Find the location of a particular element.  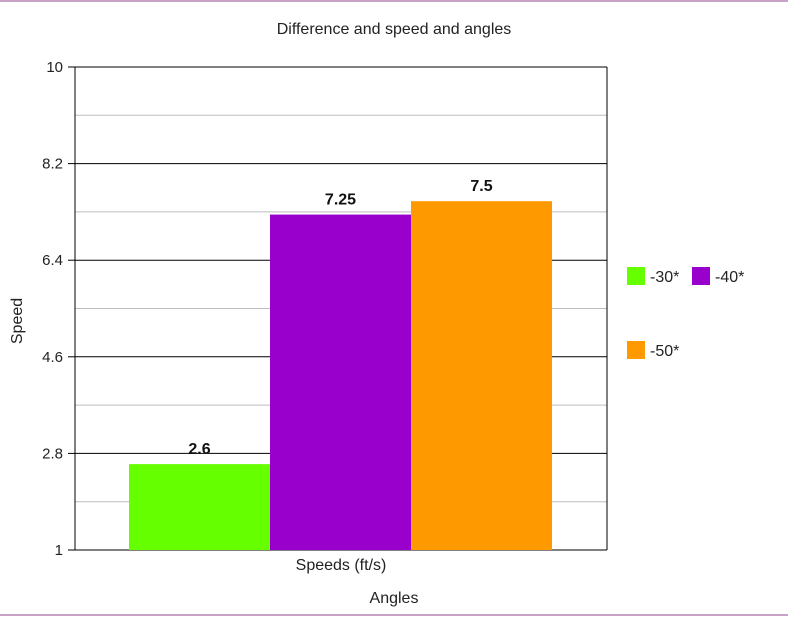

y-tick-label: 1 is located at coordinates (59, 550).